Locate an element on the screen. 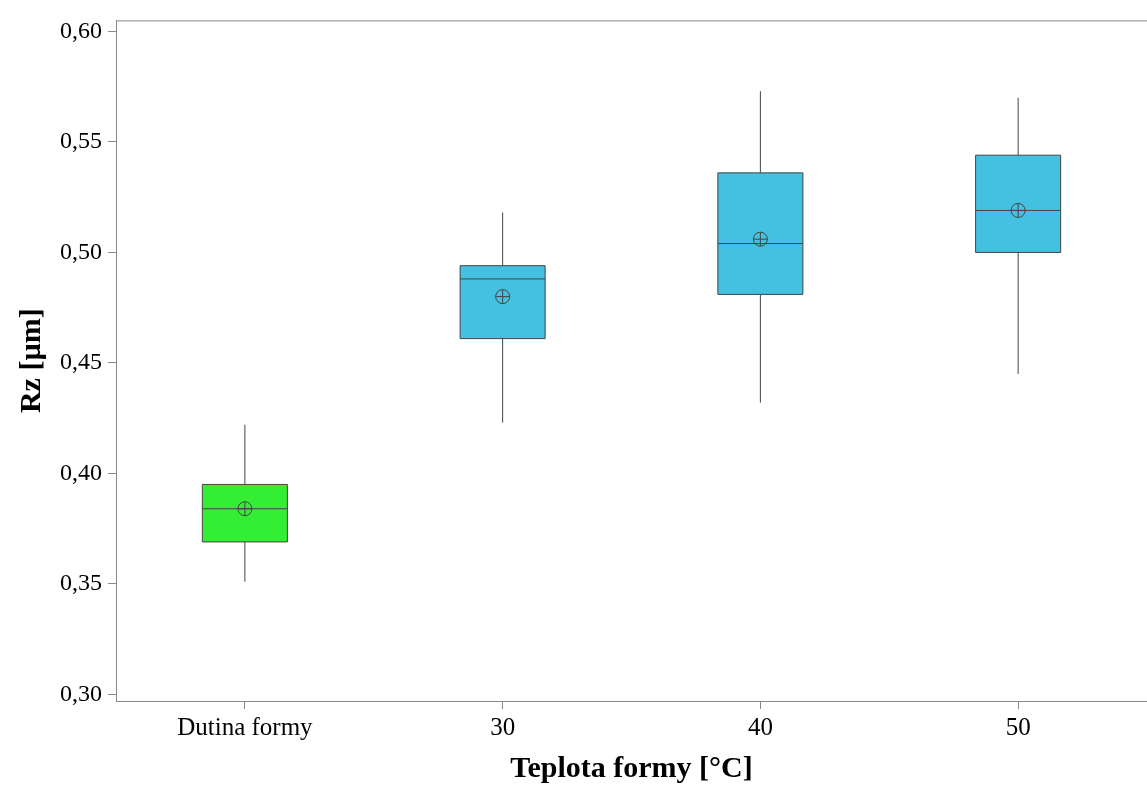  x-axis-title: Teplota formy [°C] is located at coordinates (631, 766).